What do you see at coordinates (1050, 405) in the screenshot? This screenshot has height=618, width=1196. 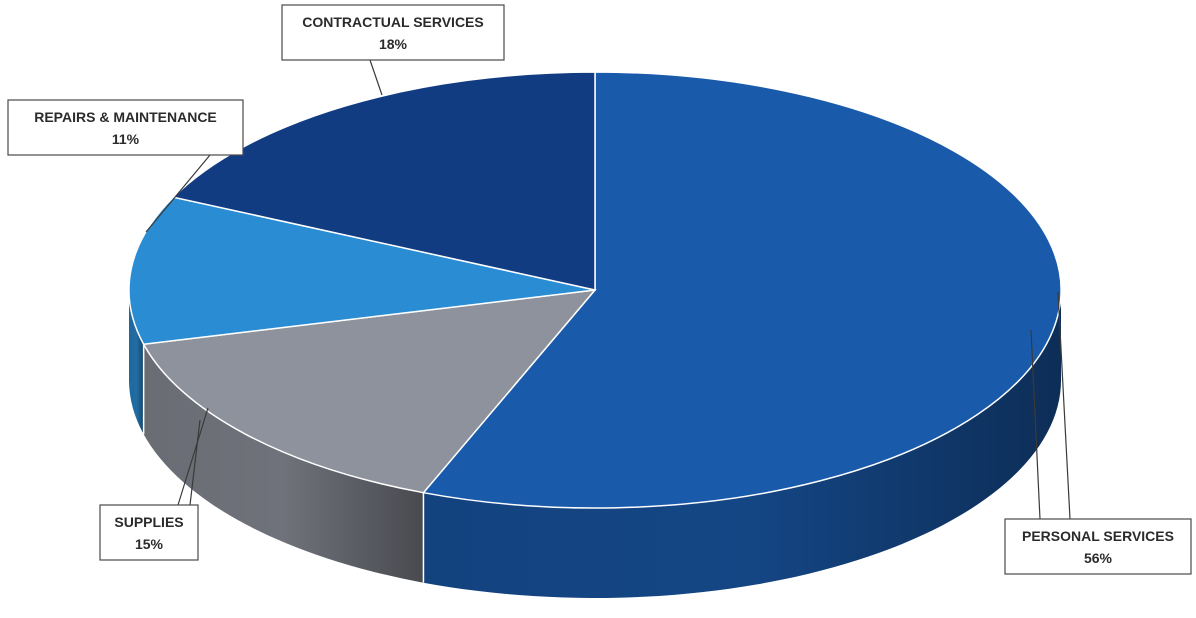 I see `leader-personal-services` at bounding box center [1050, 405].